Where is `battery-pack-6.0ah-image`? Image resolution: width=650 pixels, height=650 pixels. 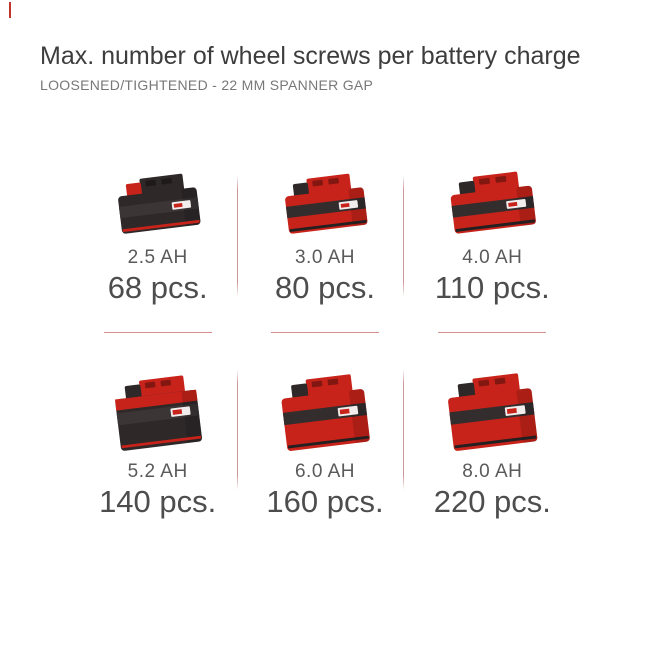
battery-pack-6.0ah-image is located at coordinates (324, 412).